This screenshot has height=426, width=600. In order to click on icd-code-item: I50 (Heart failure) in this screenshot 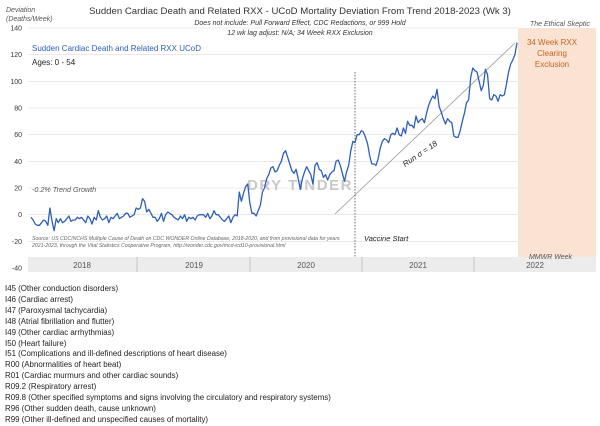, I will do `click(36, 343)`.